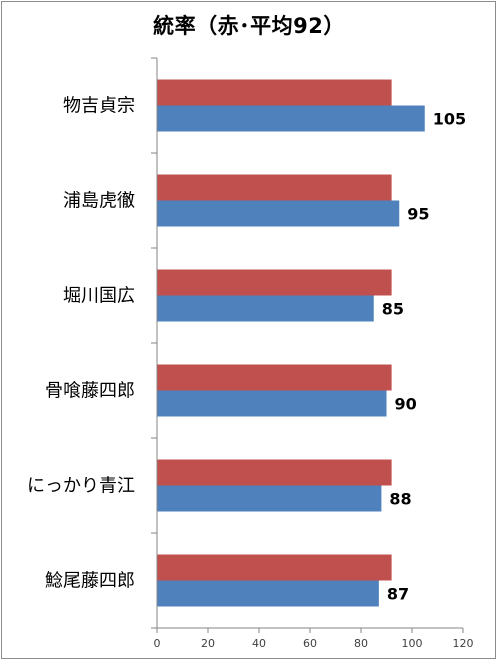 The image size is (499, 662). What do you see at coordinates (157, 643) in the screenshot?
I see `x-tick-label: 0` at bounding box center [157, 643].